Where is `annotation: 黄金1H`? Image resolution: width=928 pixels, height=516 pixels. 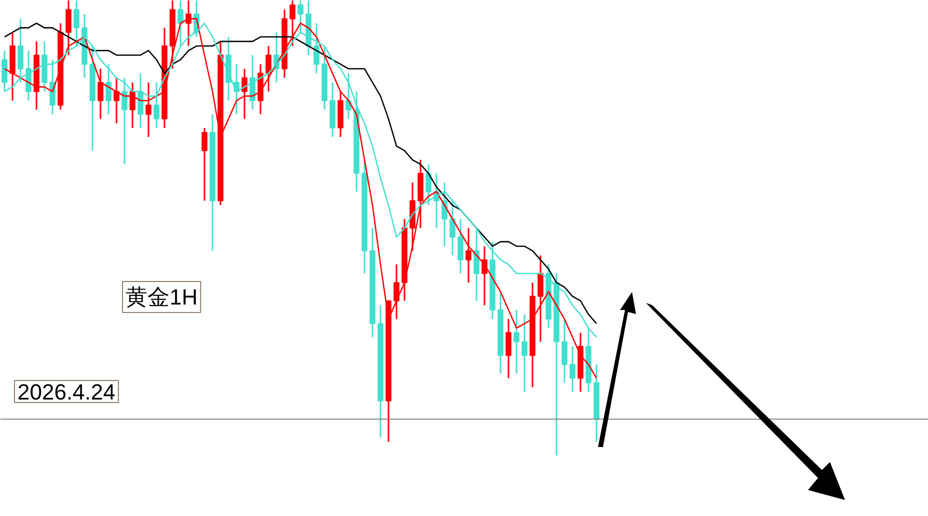
annotation: 黄金1H is located at coordinates (162, 297).